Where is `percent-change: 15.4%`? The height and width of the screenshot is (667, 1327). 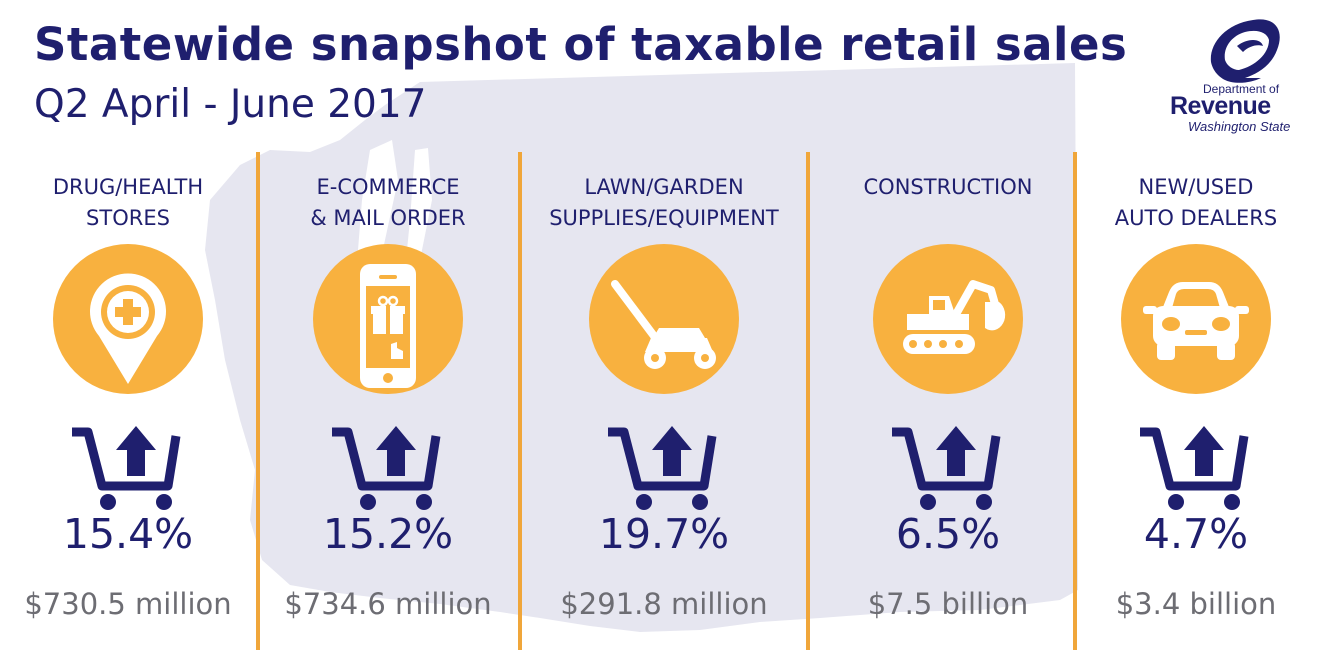 percent-change: 15.4% is located at coordinates (128, 534).